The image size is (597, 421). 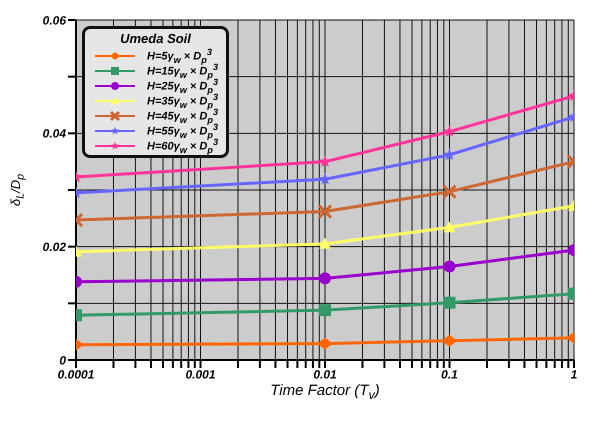 What do you see at coordinates (62, 360) in the screenshot?
I see `y-tick-label: 0` at bounding box center [62, 360].